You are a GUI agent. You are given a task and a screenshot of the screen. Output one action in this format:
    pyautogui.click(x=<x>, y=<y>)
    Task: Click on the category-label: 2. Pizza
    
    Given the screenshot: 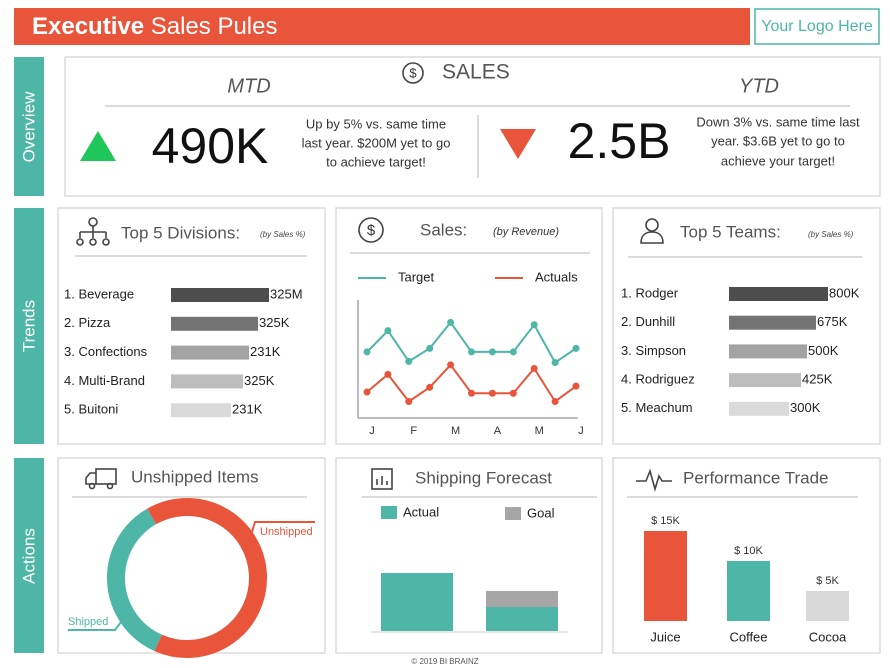 What is the action you would take?
    pyautogui.click(x=87, y=322)
    